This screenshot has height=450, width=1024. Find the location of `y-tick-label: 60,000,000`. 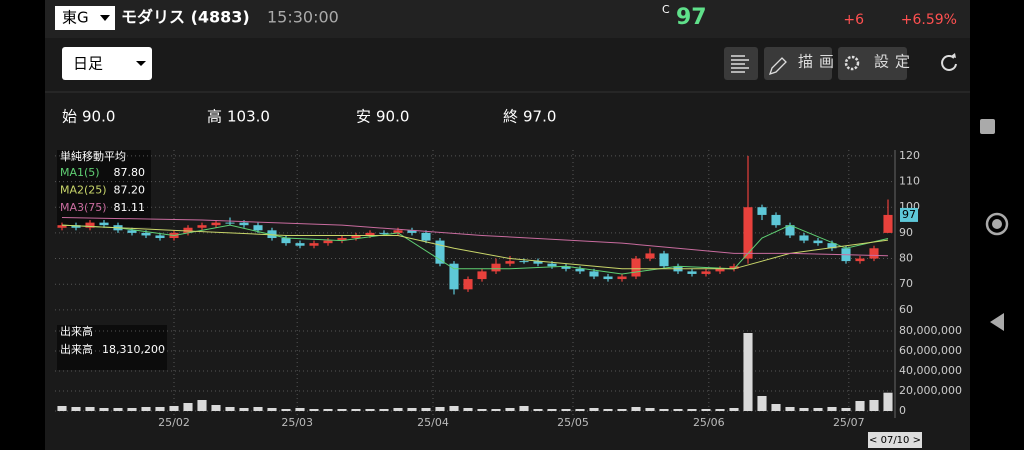

y-tick-label: 60,000,000 is located at coordinates (930, 350).